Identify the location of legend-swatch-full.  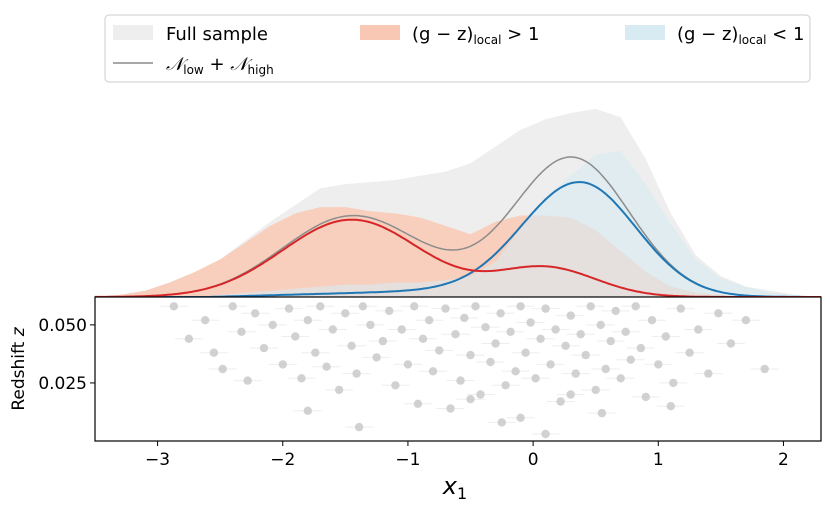
(133, 32).